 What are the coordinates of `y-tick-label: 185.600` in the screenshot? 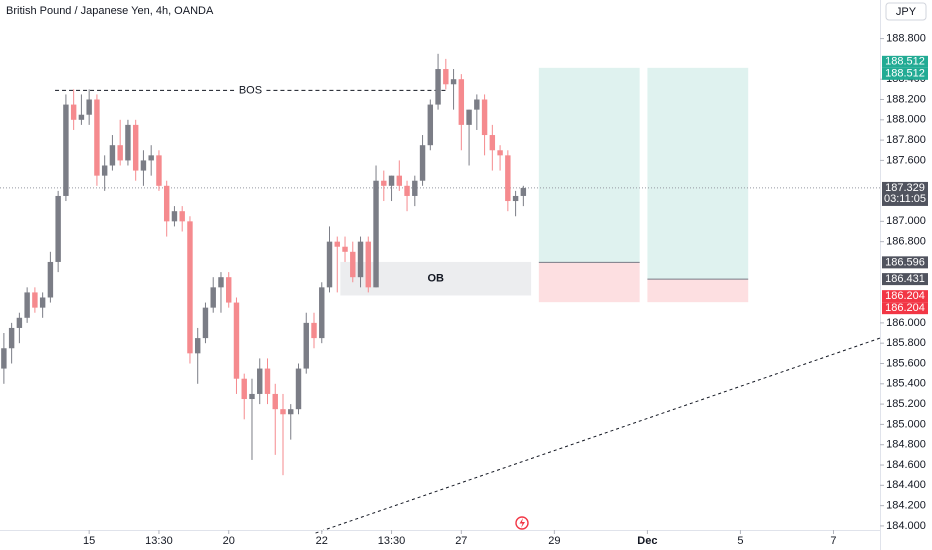 It's located at (906, 363).